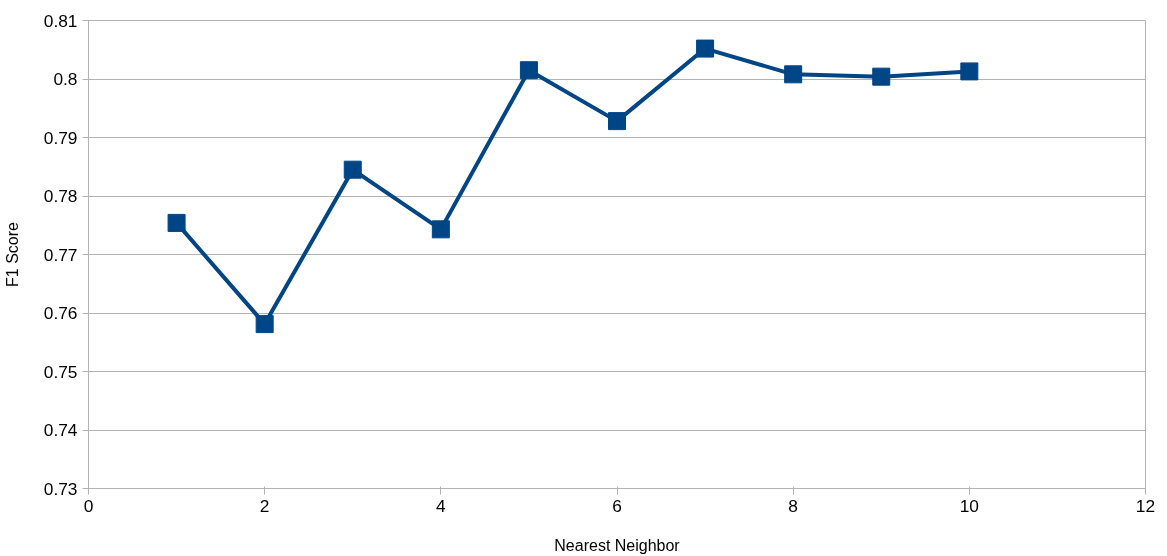 The image size is (1167, 556). I want to click on x-axis-title: Nearest Neighbor, so click(617, 545).